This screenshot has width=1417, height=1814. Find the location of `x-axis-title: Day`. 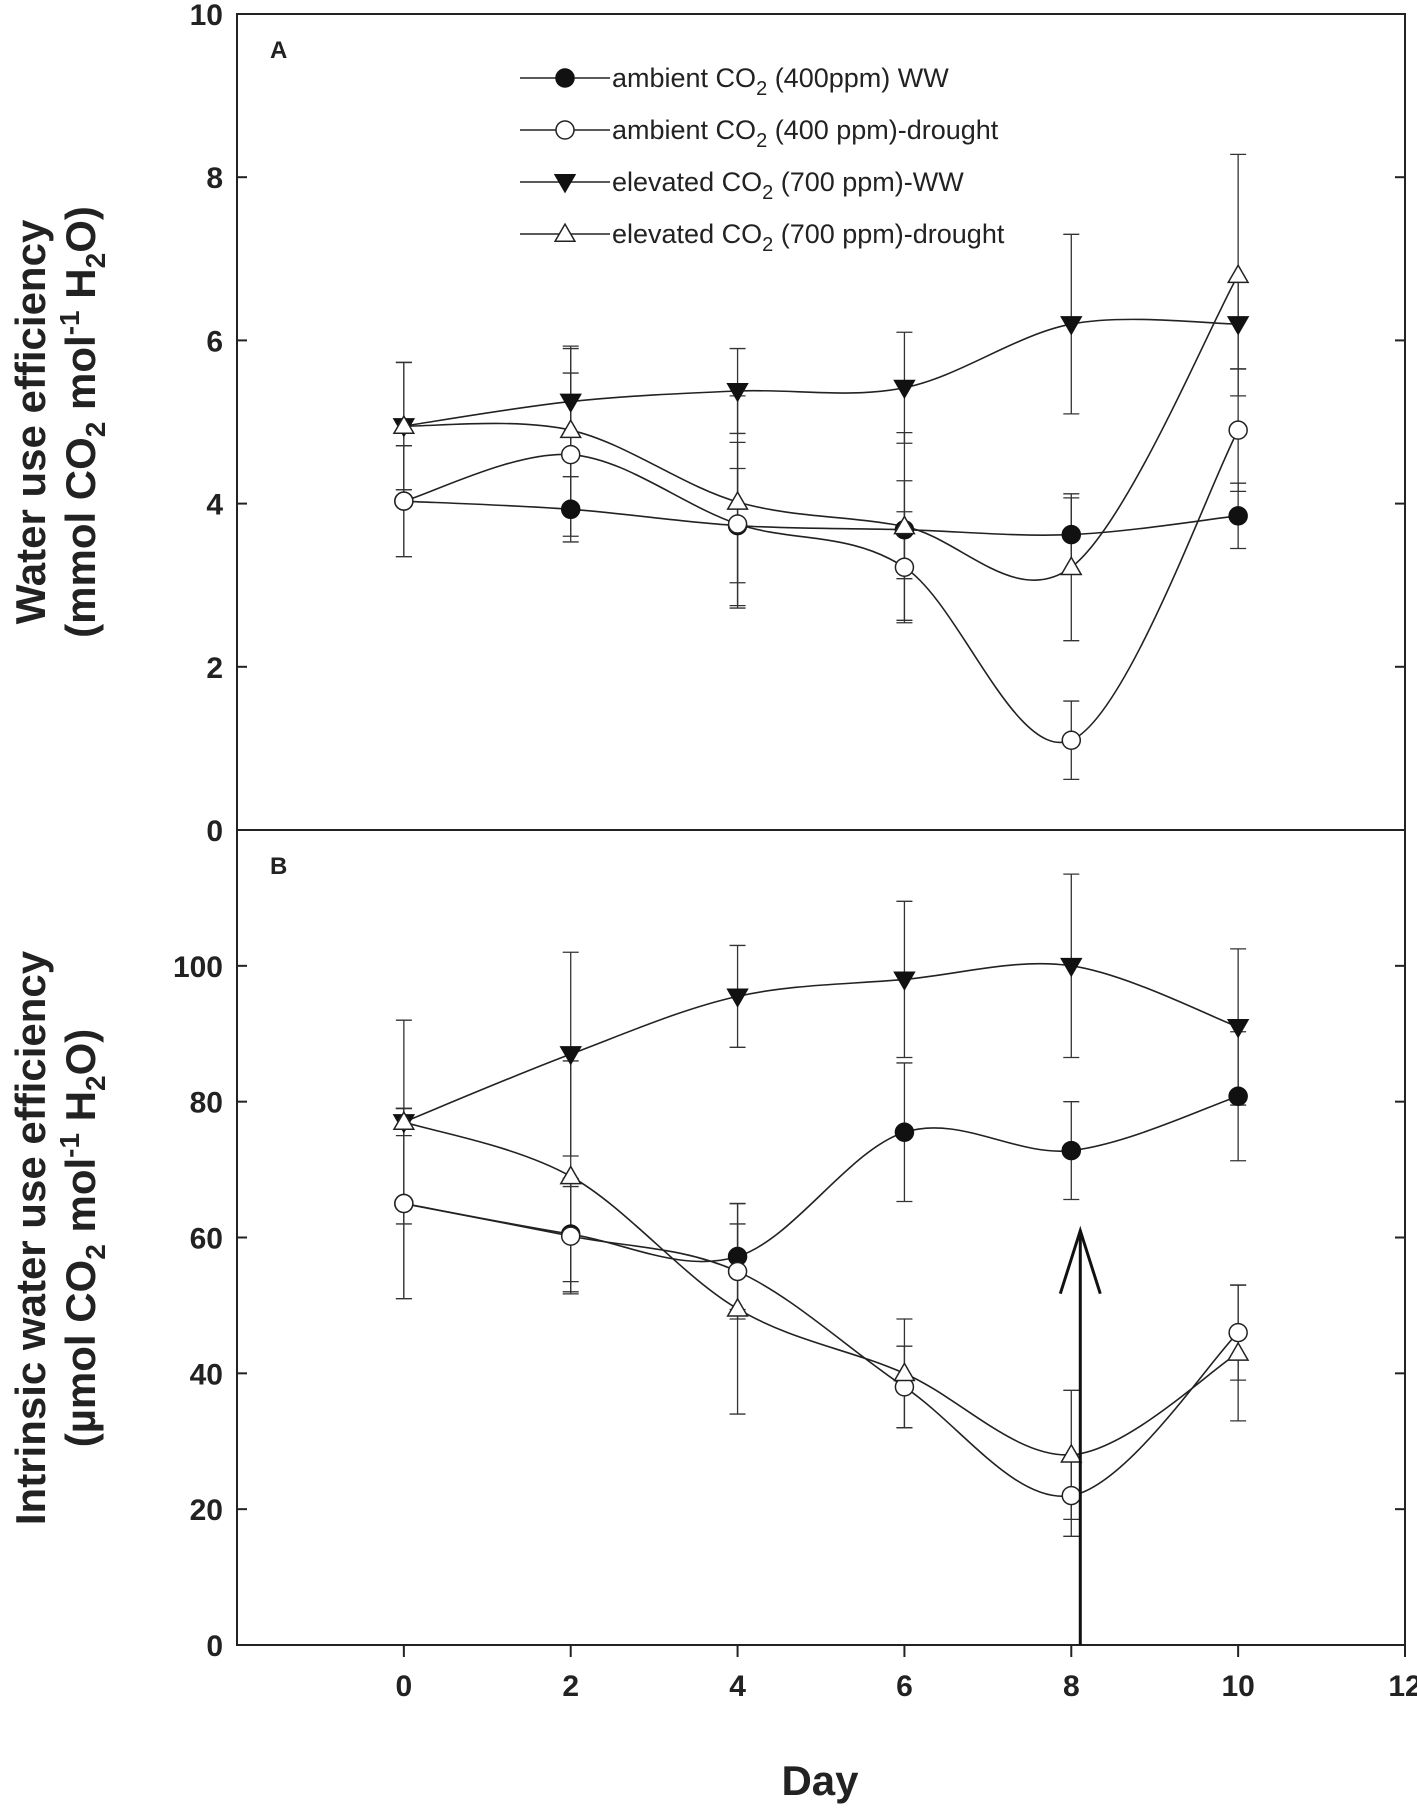

x-axis-title: Day is located at coordinates (820, 1780).